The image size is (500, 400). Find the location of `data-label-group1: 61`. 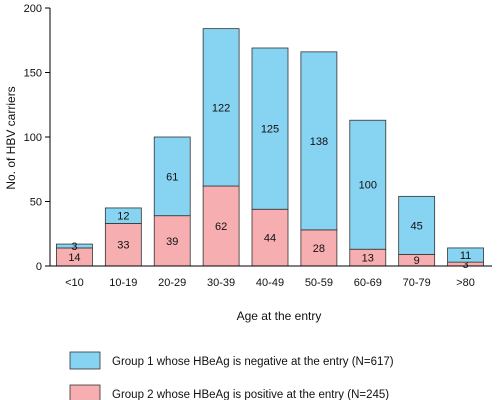

data-label-group1: 61 is located at coordinates (172, 177).